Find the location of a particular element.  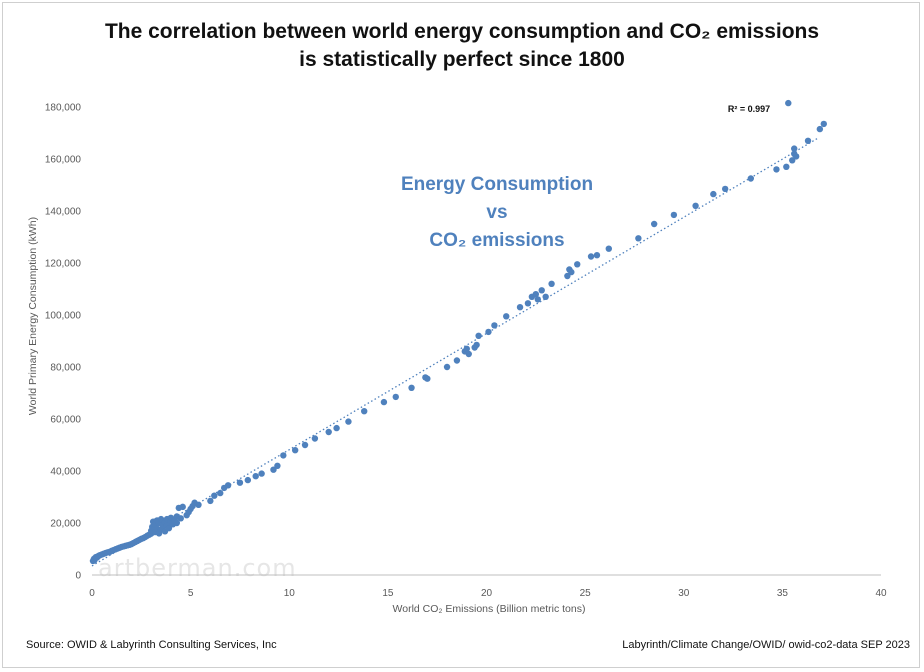

x-tick-label: 10 is located at coordinates (290, 593).